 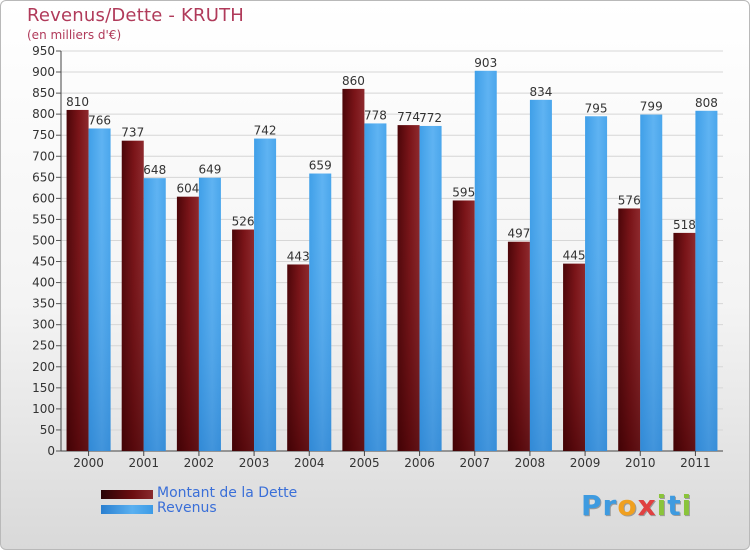 I want to click on x-tick-label: 2000, so click(x=88, y=463).